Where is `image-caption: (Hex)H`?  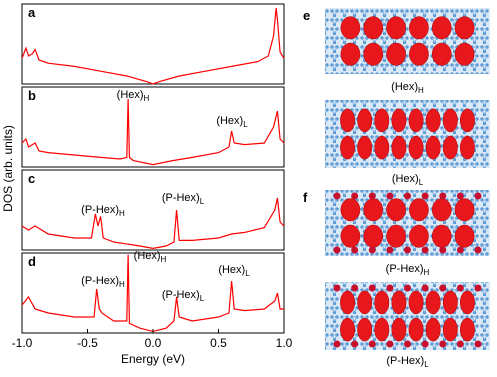
image-caption: (Hex)H is located at coordinates (407, 88).